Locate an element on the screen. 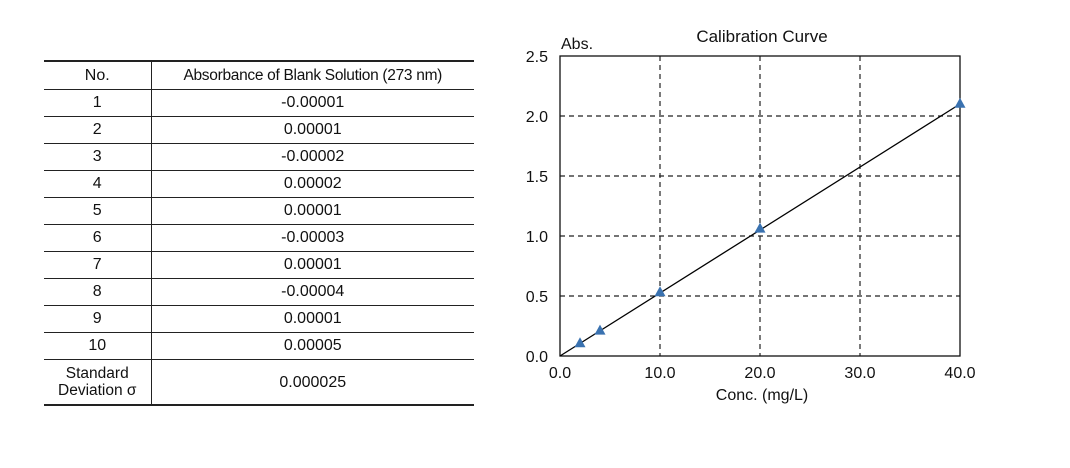  absorbance-value: -0.00003 is located at coordinates (312, 238).